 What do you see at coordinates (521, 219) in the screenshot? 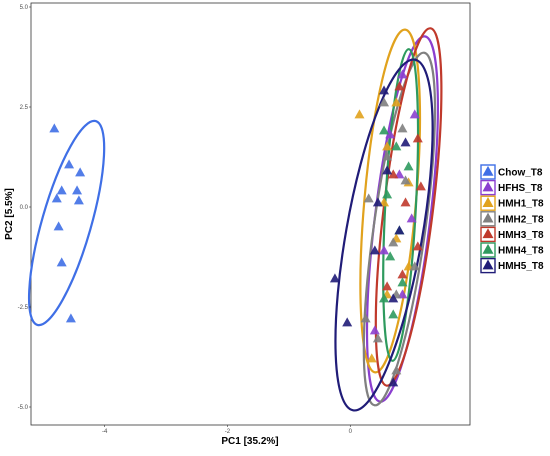
I see `legend-label-hmh2_t8: HMH2_T8` at bounding box center [521, 219].